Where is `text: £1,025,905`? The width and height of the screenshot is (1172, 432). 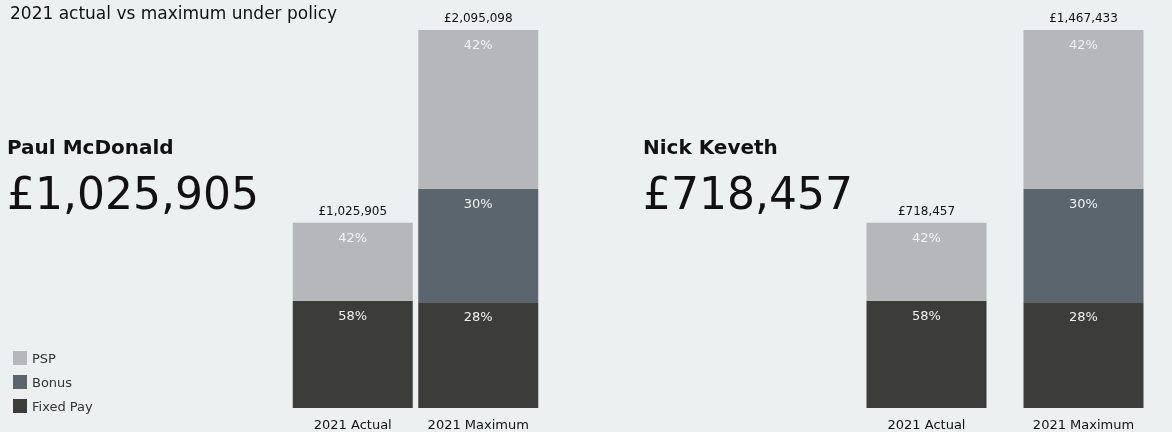
text: £1,025,905 is located at coordinates (133, 193).